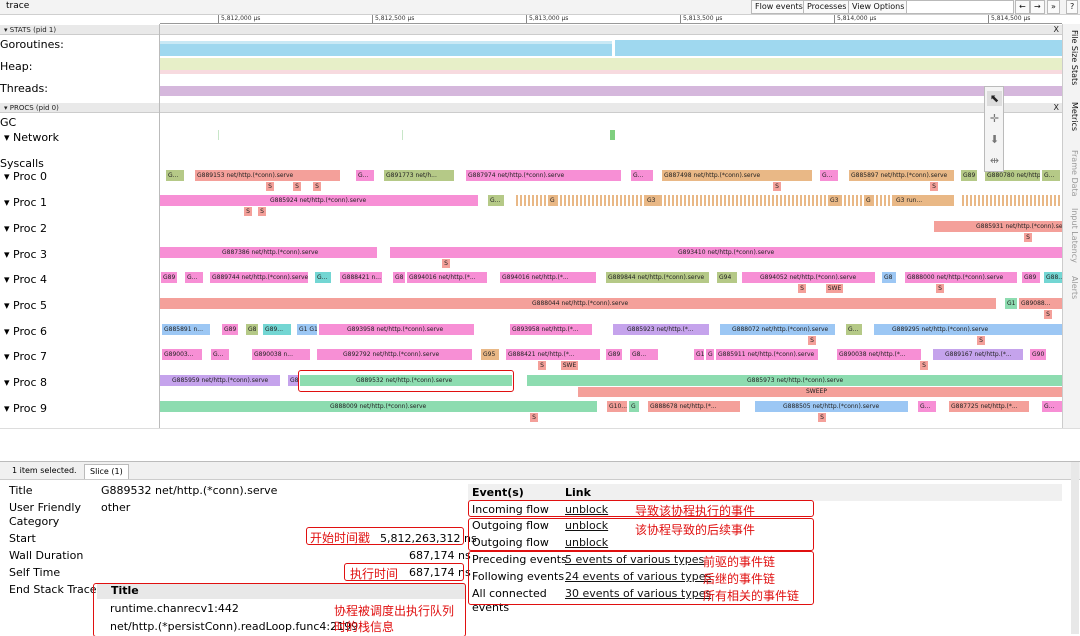 The image size is (1080, 636). What do you see at coordinates (960, 7) in the screenshot?
I see `search-input` at bounding box center [960, 7].